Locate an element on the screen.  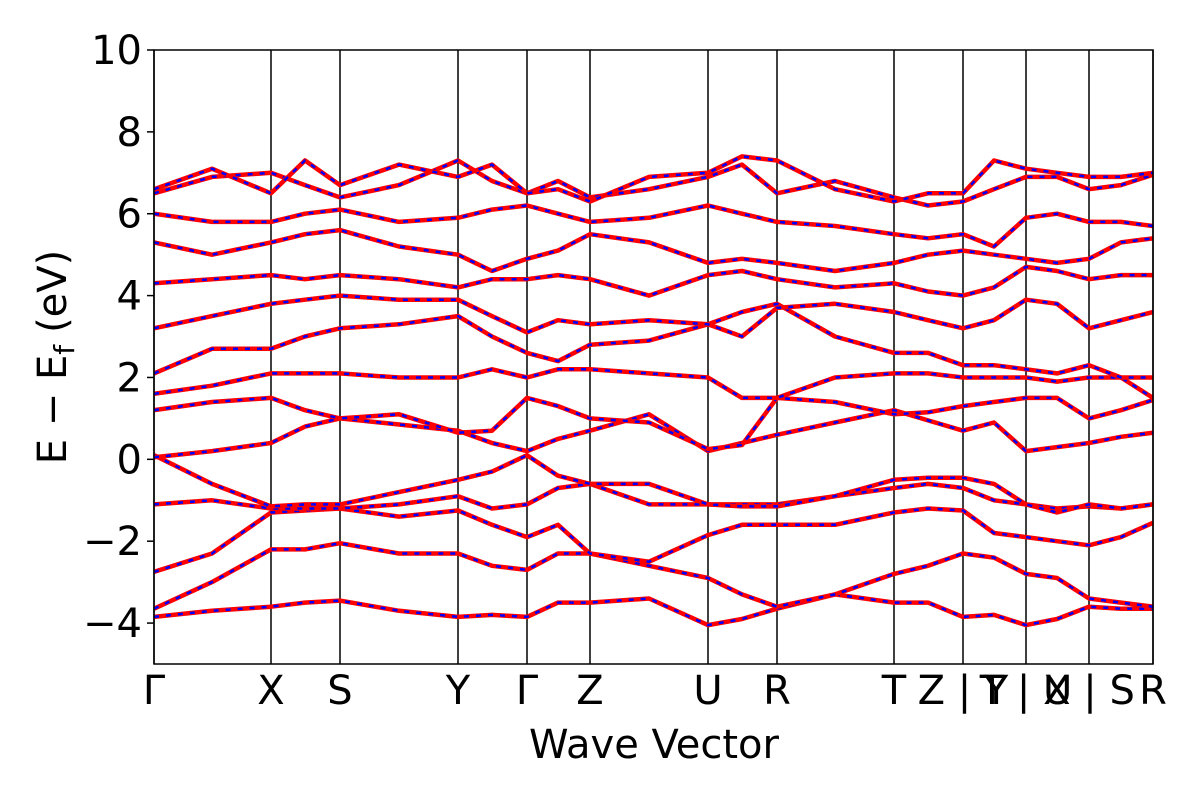
y-tick-label: 8 is located at coordinates (129, 133).